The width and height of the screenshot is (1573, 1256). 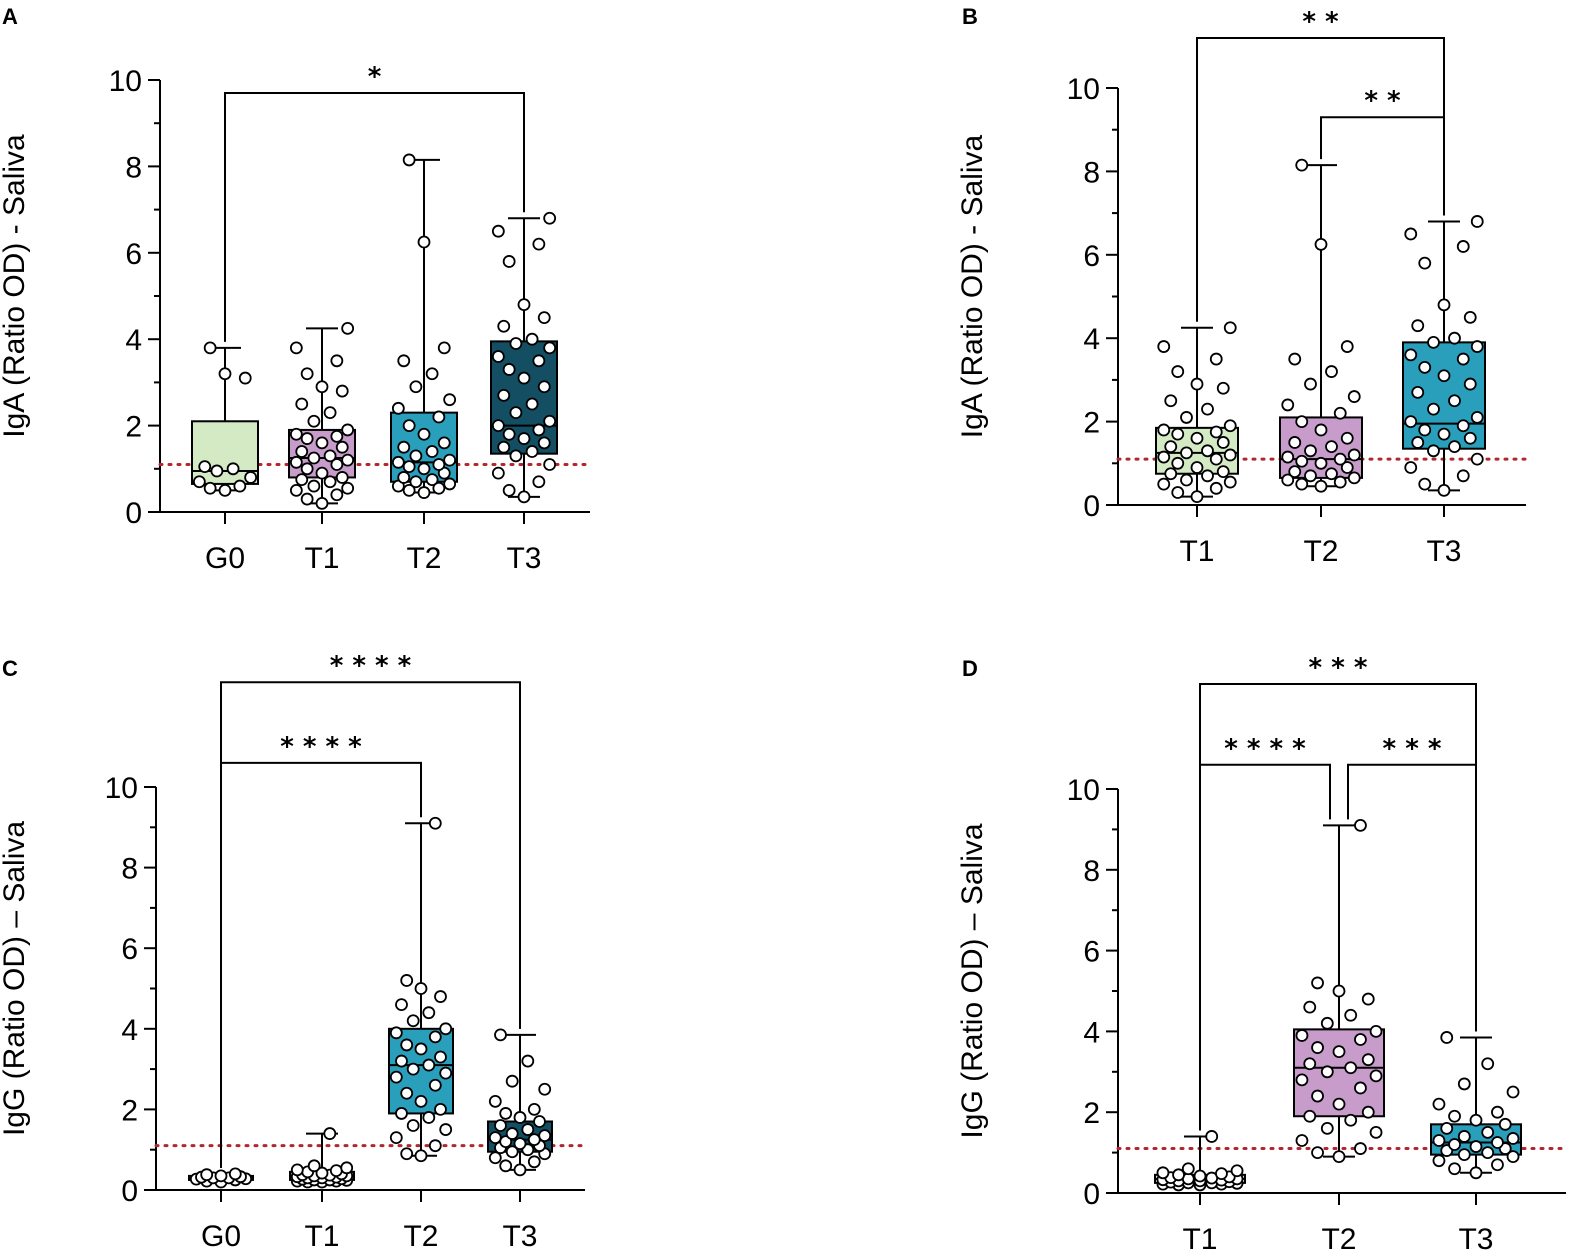 I want to click on significance-stars: * * *, so click(x=1338, y=668).